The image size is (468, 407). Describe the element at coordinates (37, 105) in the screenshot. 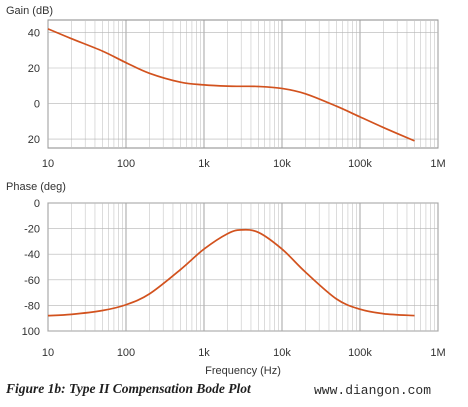

I see `chart0-y-tick-label: 0` at that location.